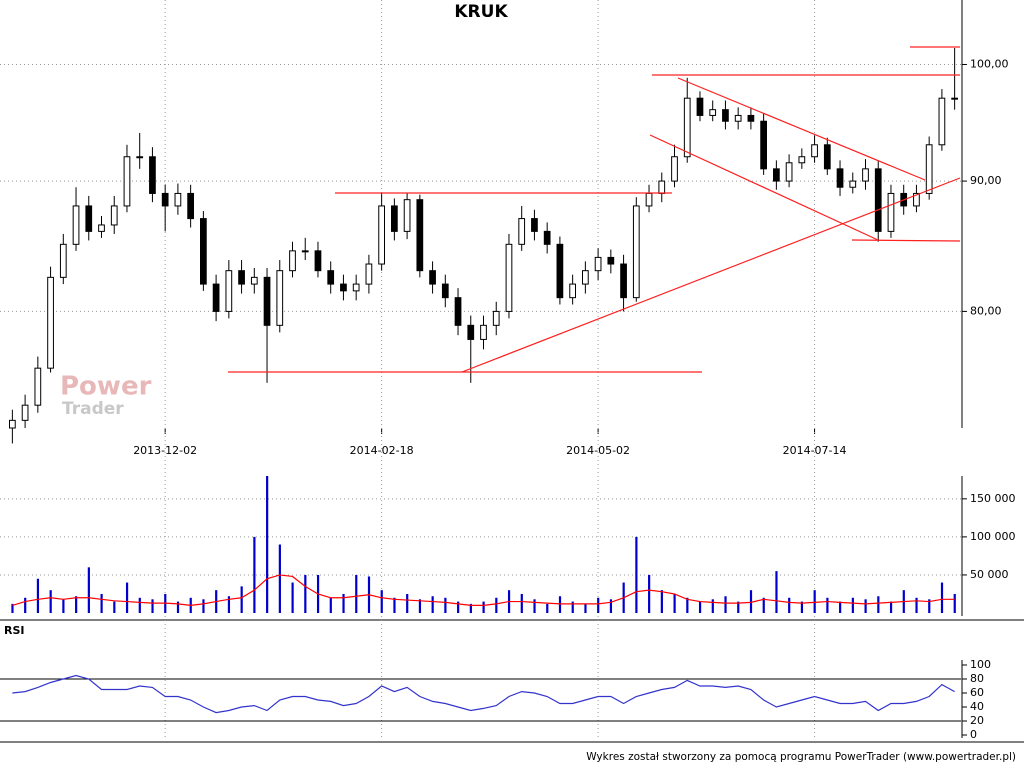  Describe the element at coordinates (483, 694) in the screenshot. I see `rsi-line` at that location.